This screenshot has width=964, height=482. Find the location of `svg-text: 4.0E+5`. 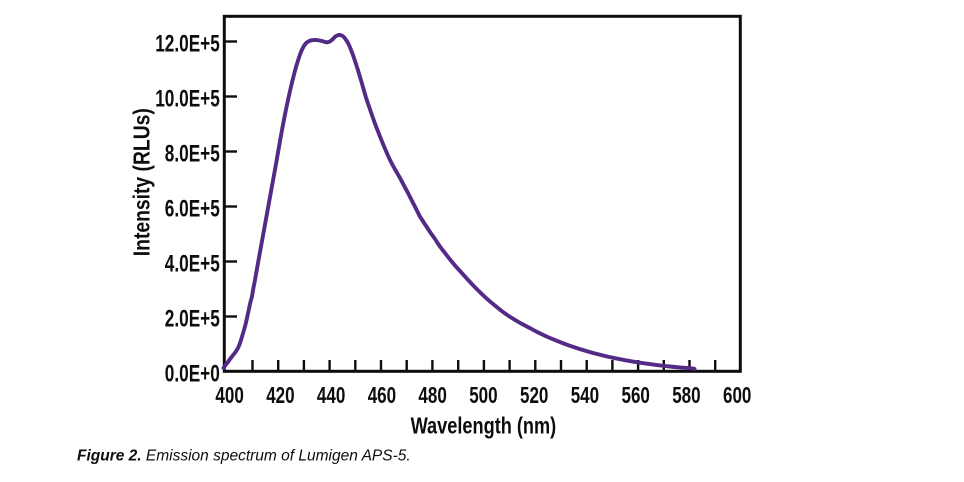

svg-text: 4.0E+5 is located at coordinates (192, 264).